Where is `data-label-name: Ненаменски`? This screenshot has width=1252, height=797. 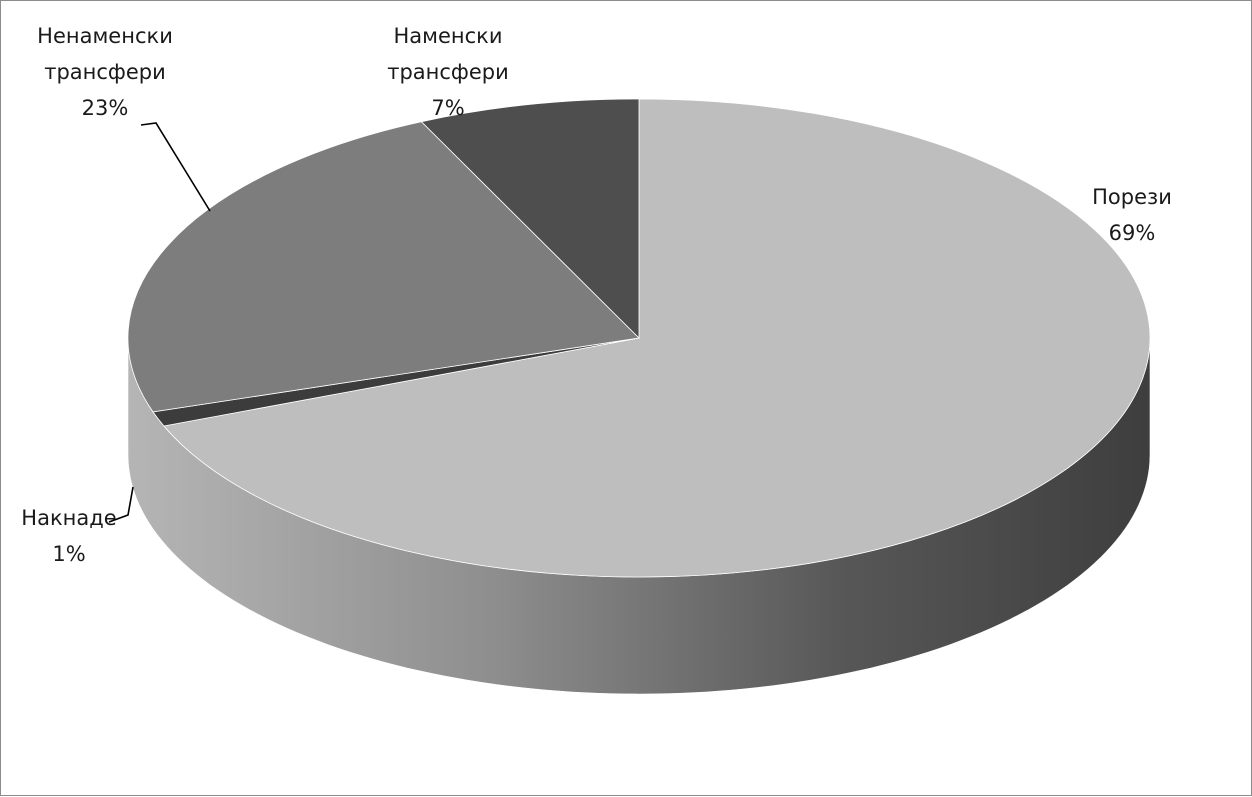 data-label-name: Ненаменски is located at coordinates (105, 36).